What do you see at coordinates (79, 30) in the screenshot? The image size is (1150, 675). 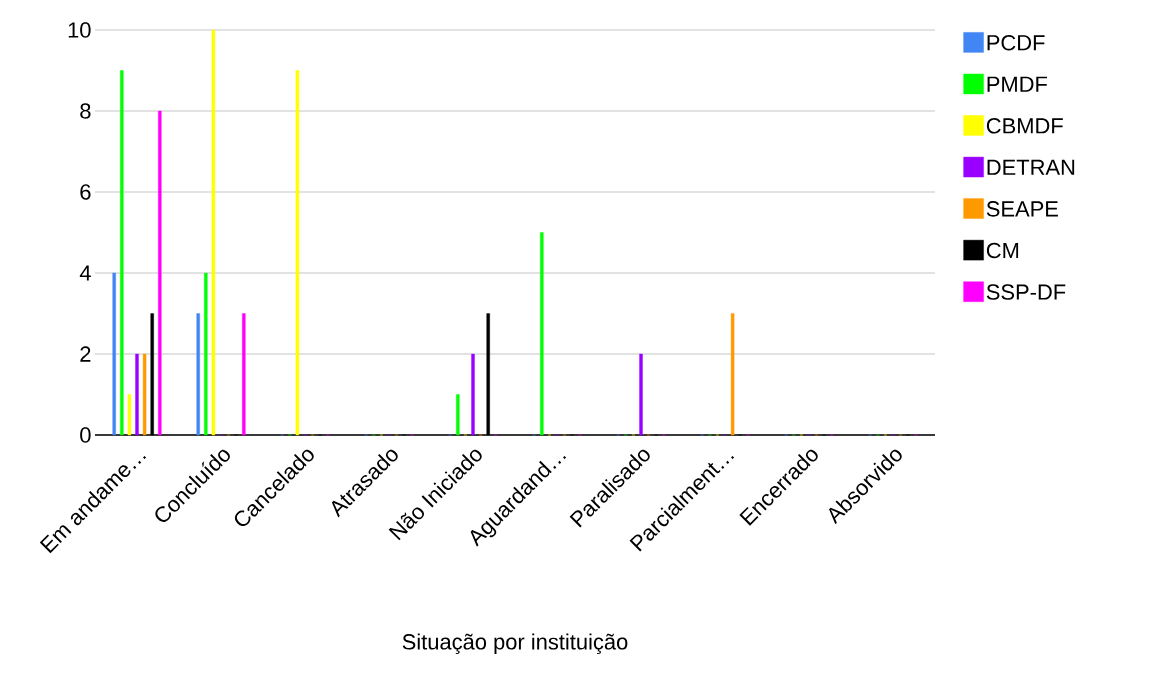 I see `y-tick-label: 10` at bounding box center [79, 30].